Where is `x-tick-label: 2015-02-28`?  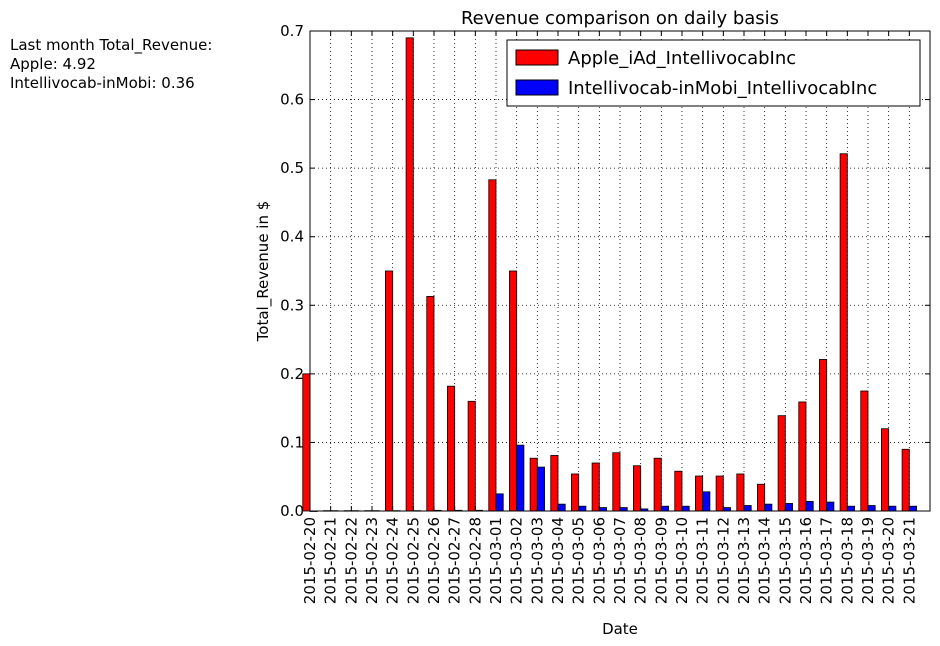
x-tick-label: 2015-02-28 is located at coordinates (475, 560).